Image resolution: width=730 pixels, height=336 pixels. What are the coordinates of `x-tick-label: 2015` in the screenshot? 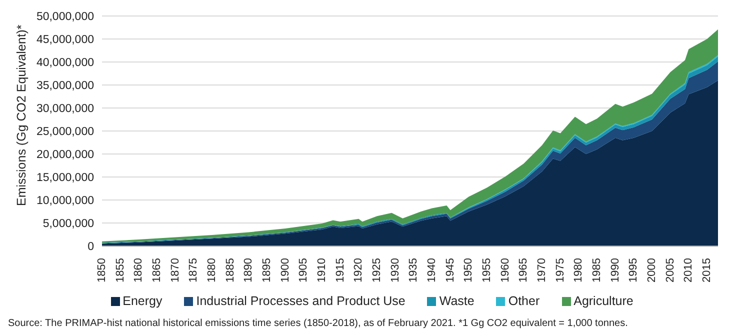 It's located at (707, 270).